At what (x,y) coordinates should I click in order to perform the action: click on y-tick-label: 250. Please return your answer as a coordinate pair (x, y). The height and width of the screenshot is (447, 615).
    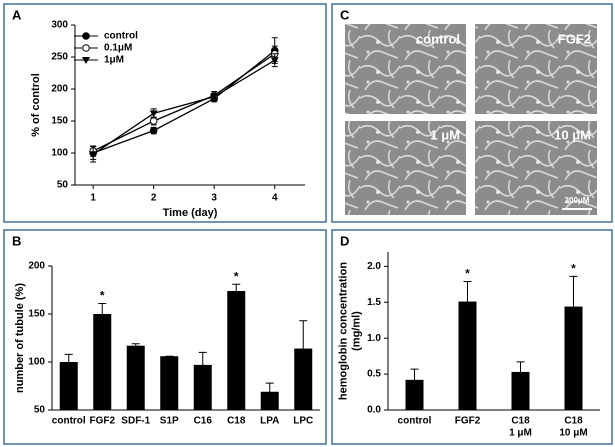
    Looking at the image, I should click on (59, 57).